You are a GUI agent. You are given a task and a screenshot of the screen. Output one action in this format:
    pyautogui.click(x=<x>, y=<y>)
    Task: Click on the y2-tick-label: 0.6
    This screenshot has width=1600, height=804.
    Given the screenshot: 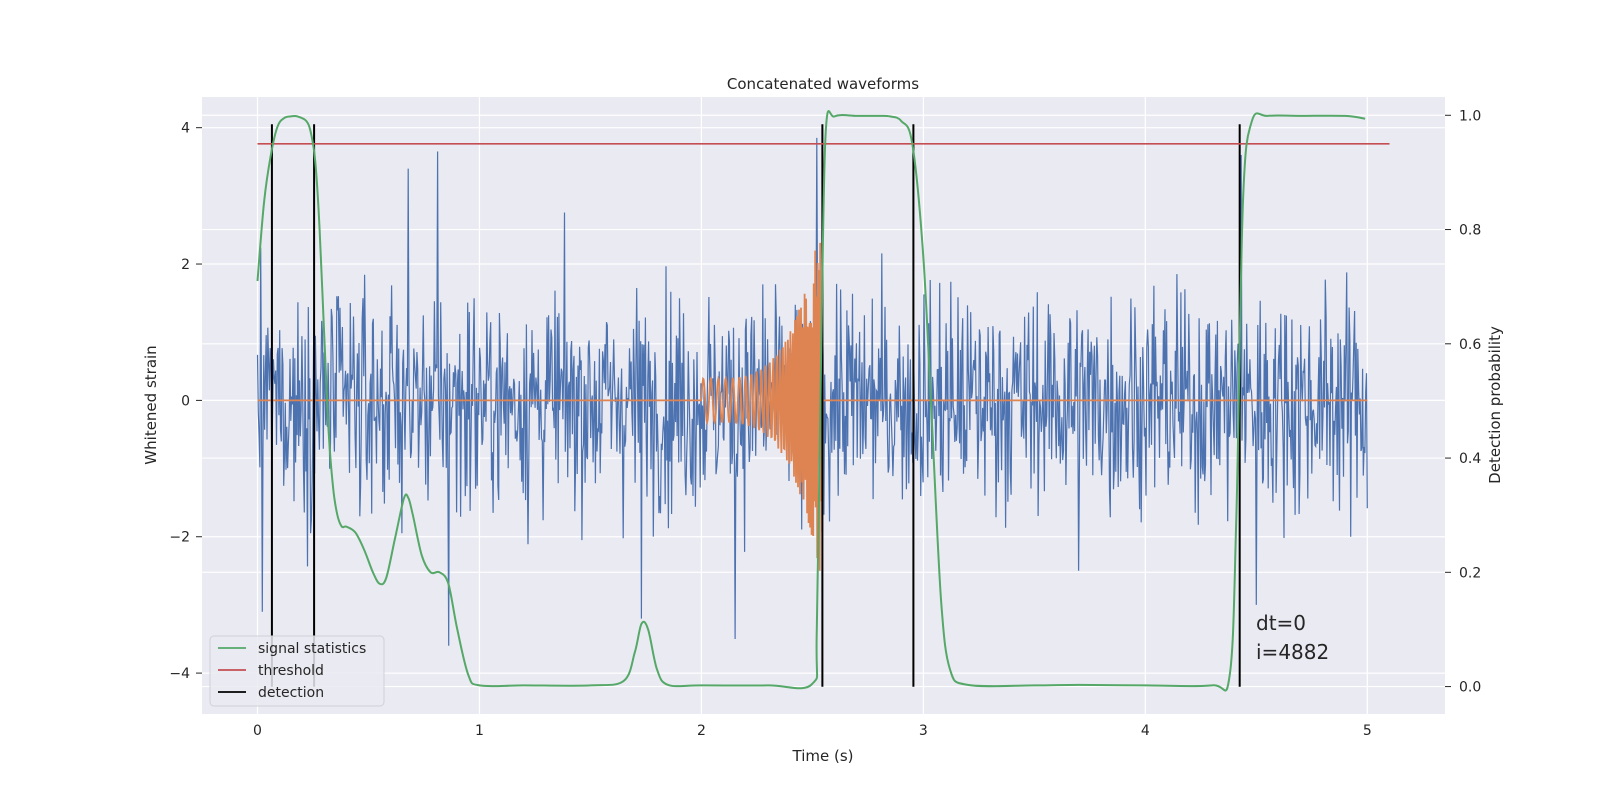 What is the action you would take?
    pyautogui.click(x=1470, y=345)
    